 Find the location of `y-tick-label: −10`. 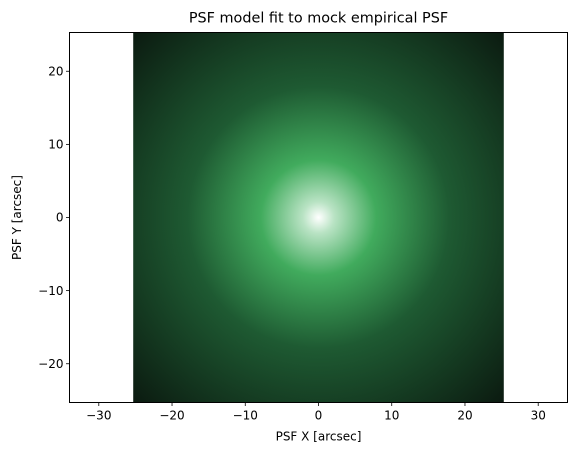

y-tick-label: −10 is located at coordinates (50, 291).